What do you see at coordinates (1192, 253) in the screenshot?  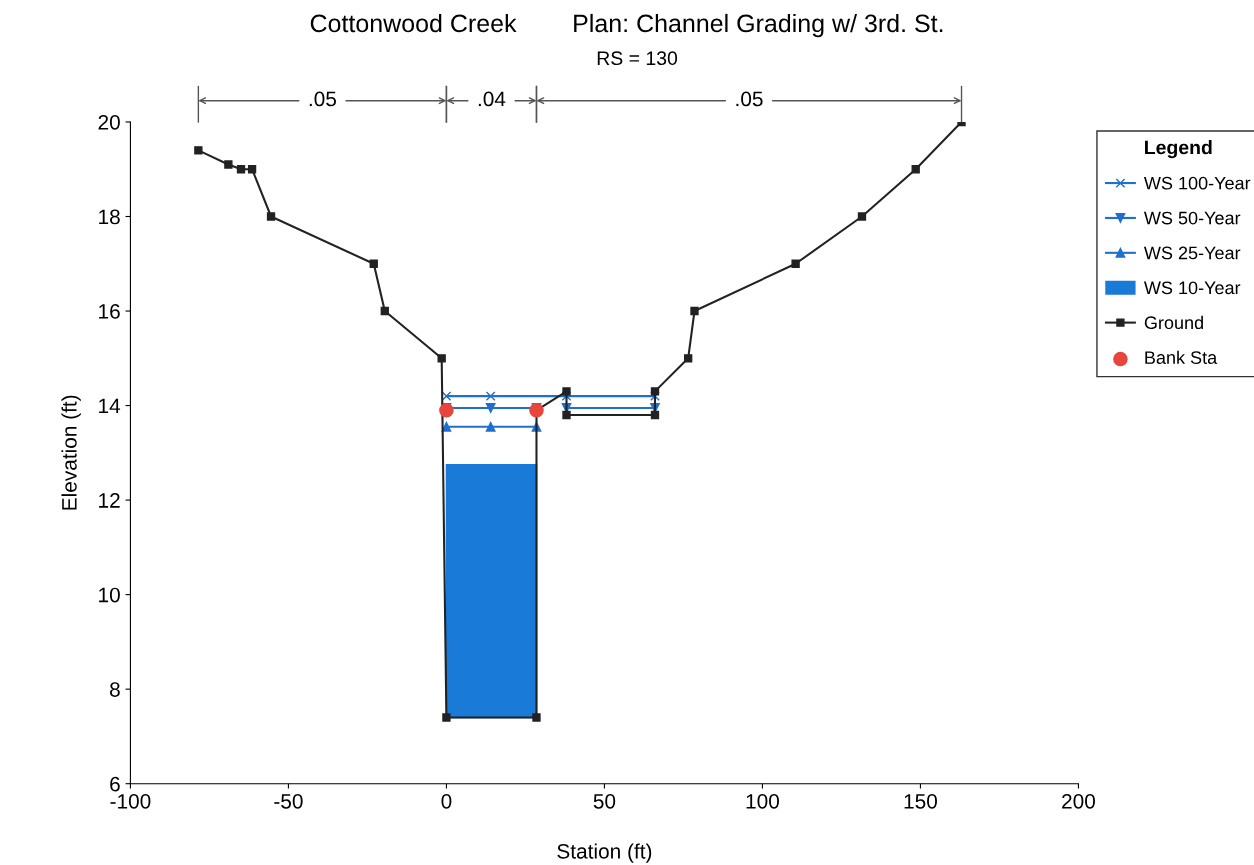 I see `legend-label: WS 25-Year` at bounding box center [1192, 253].